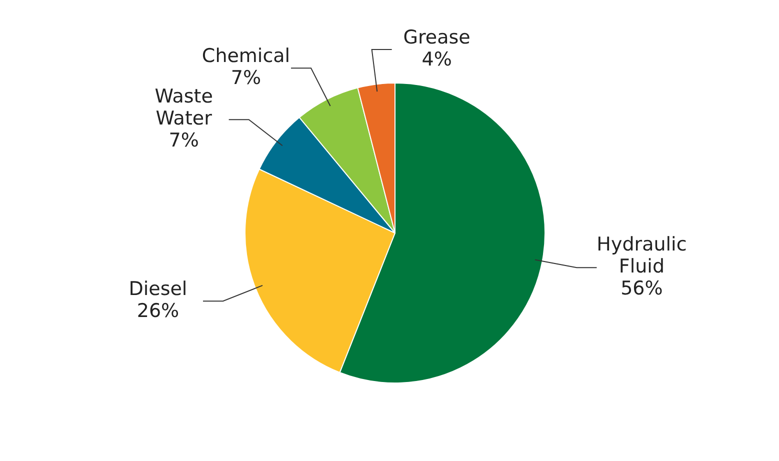 Image resolution: width=779 pixels, height=461 pixels. What do you see at coordinates (158, 311) in the screenshot?
I see `data-label: 26%` at bounding box center [158, 311].